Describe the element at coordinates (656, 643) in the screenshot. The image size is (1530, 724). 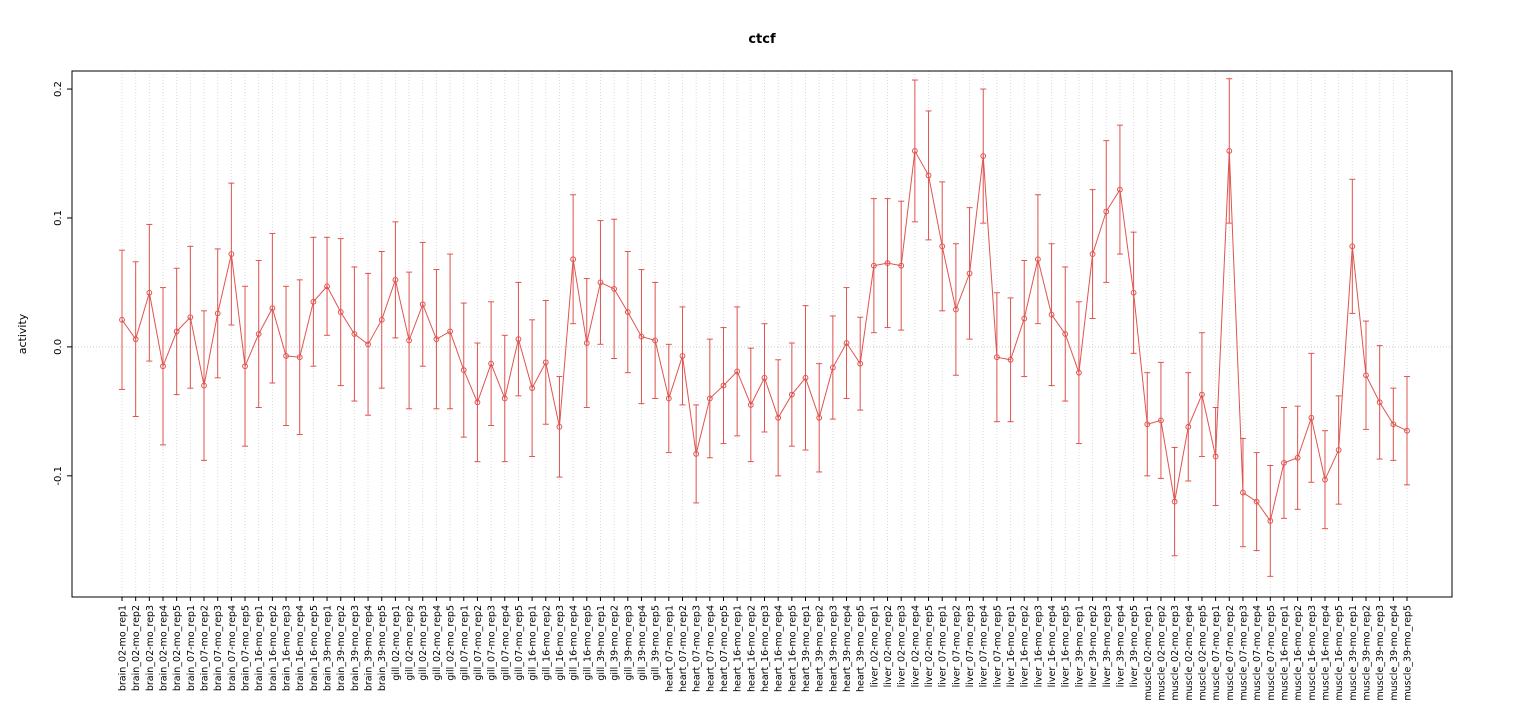
I see `x-tick-label: gill_39-mo_rep5` at that location.